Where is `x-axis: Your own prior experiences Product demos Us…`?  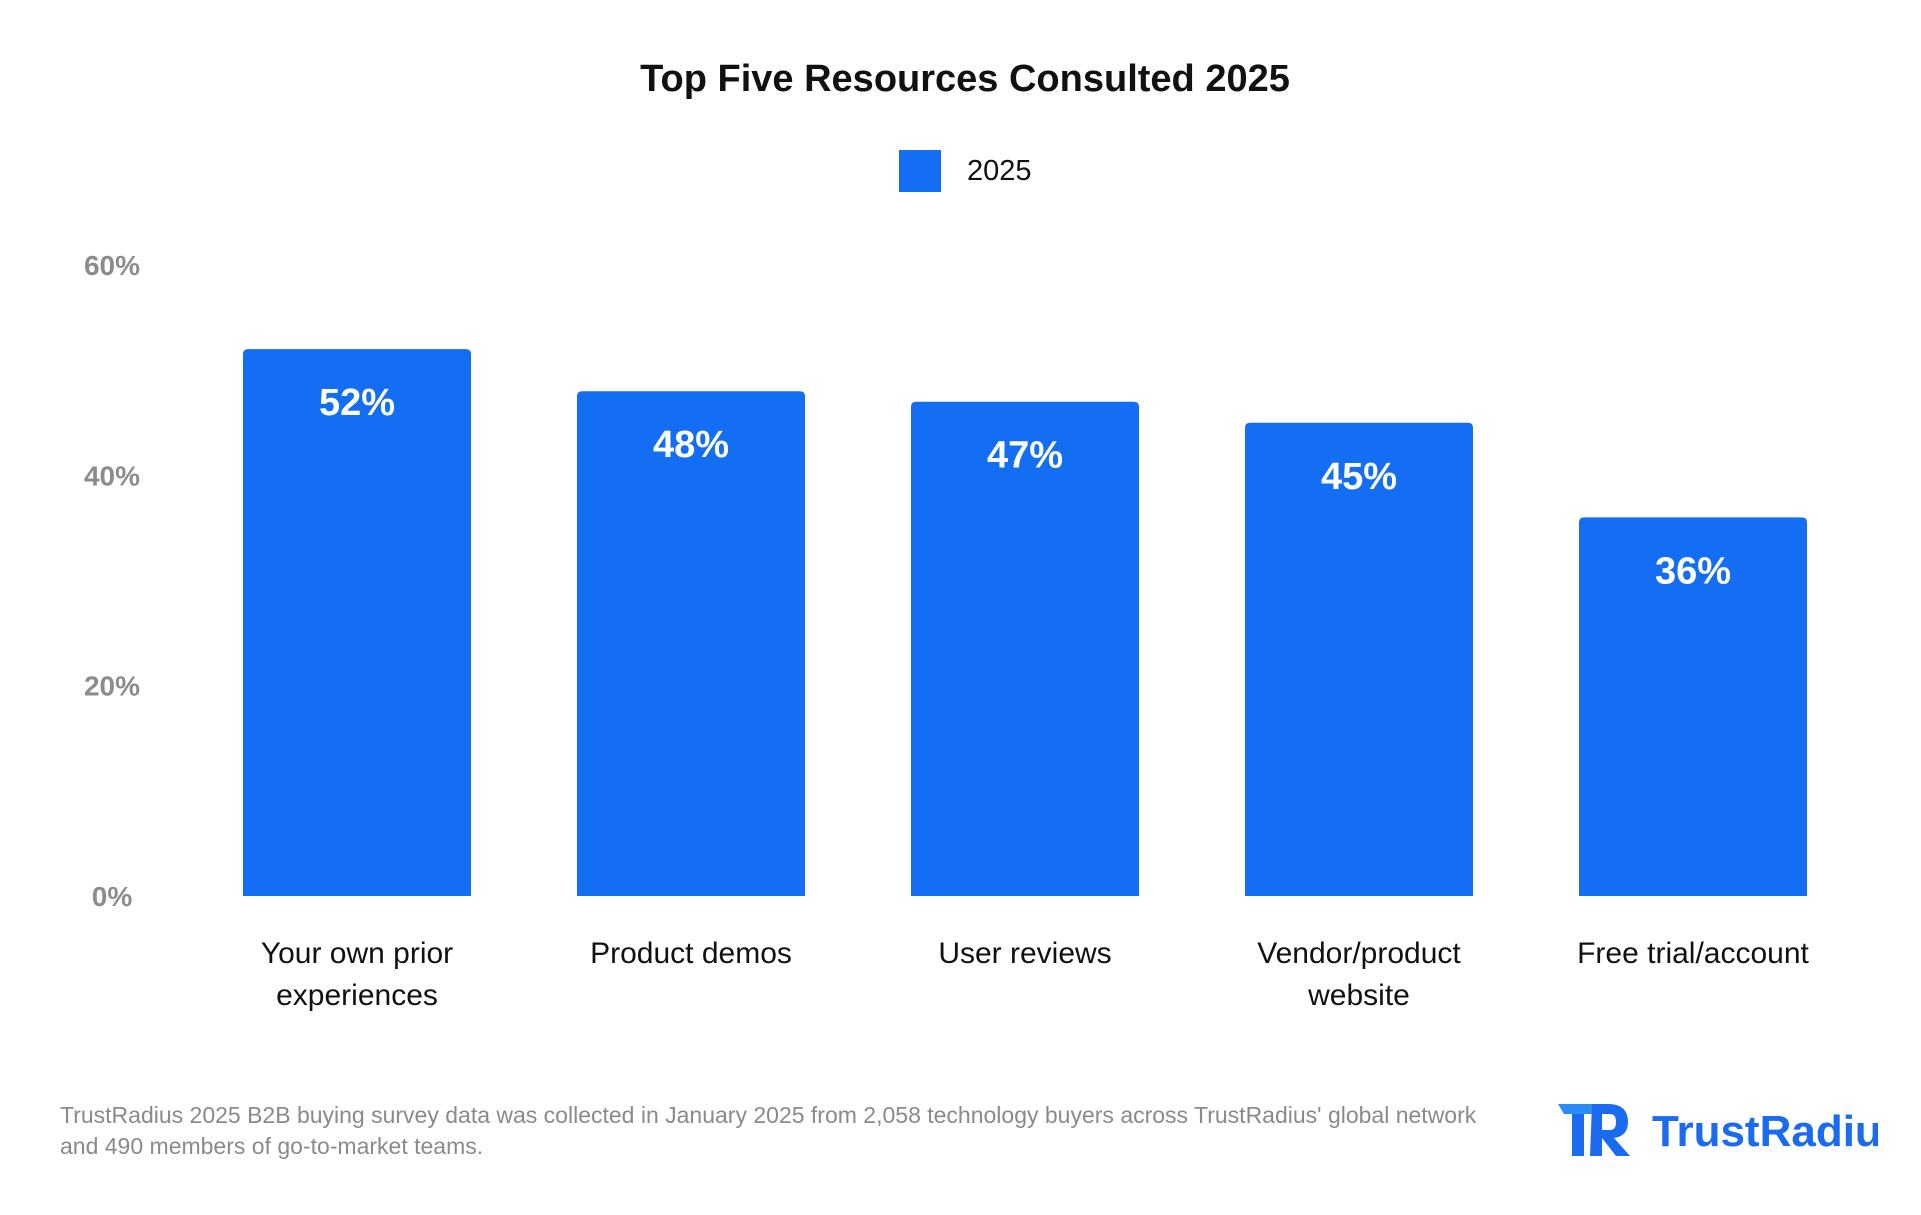
x-axis: Your own prior experiences Product demos Us… is located at coordinates (1035, 974).